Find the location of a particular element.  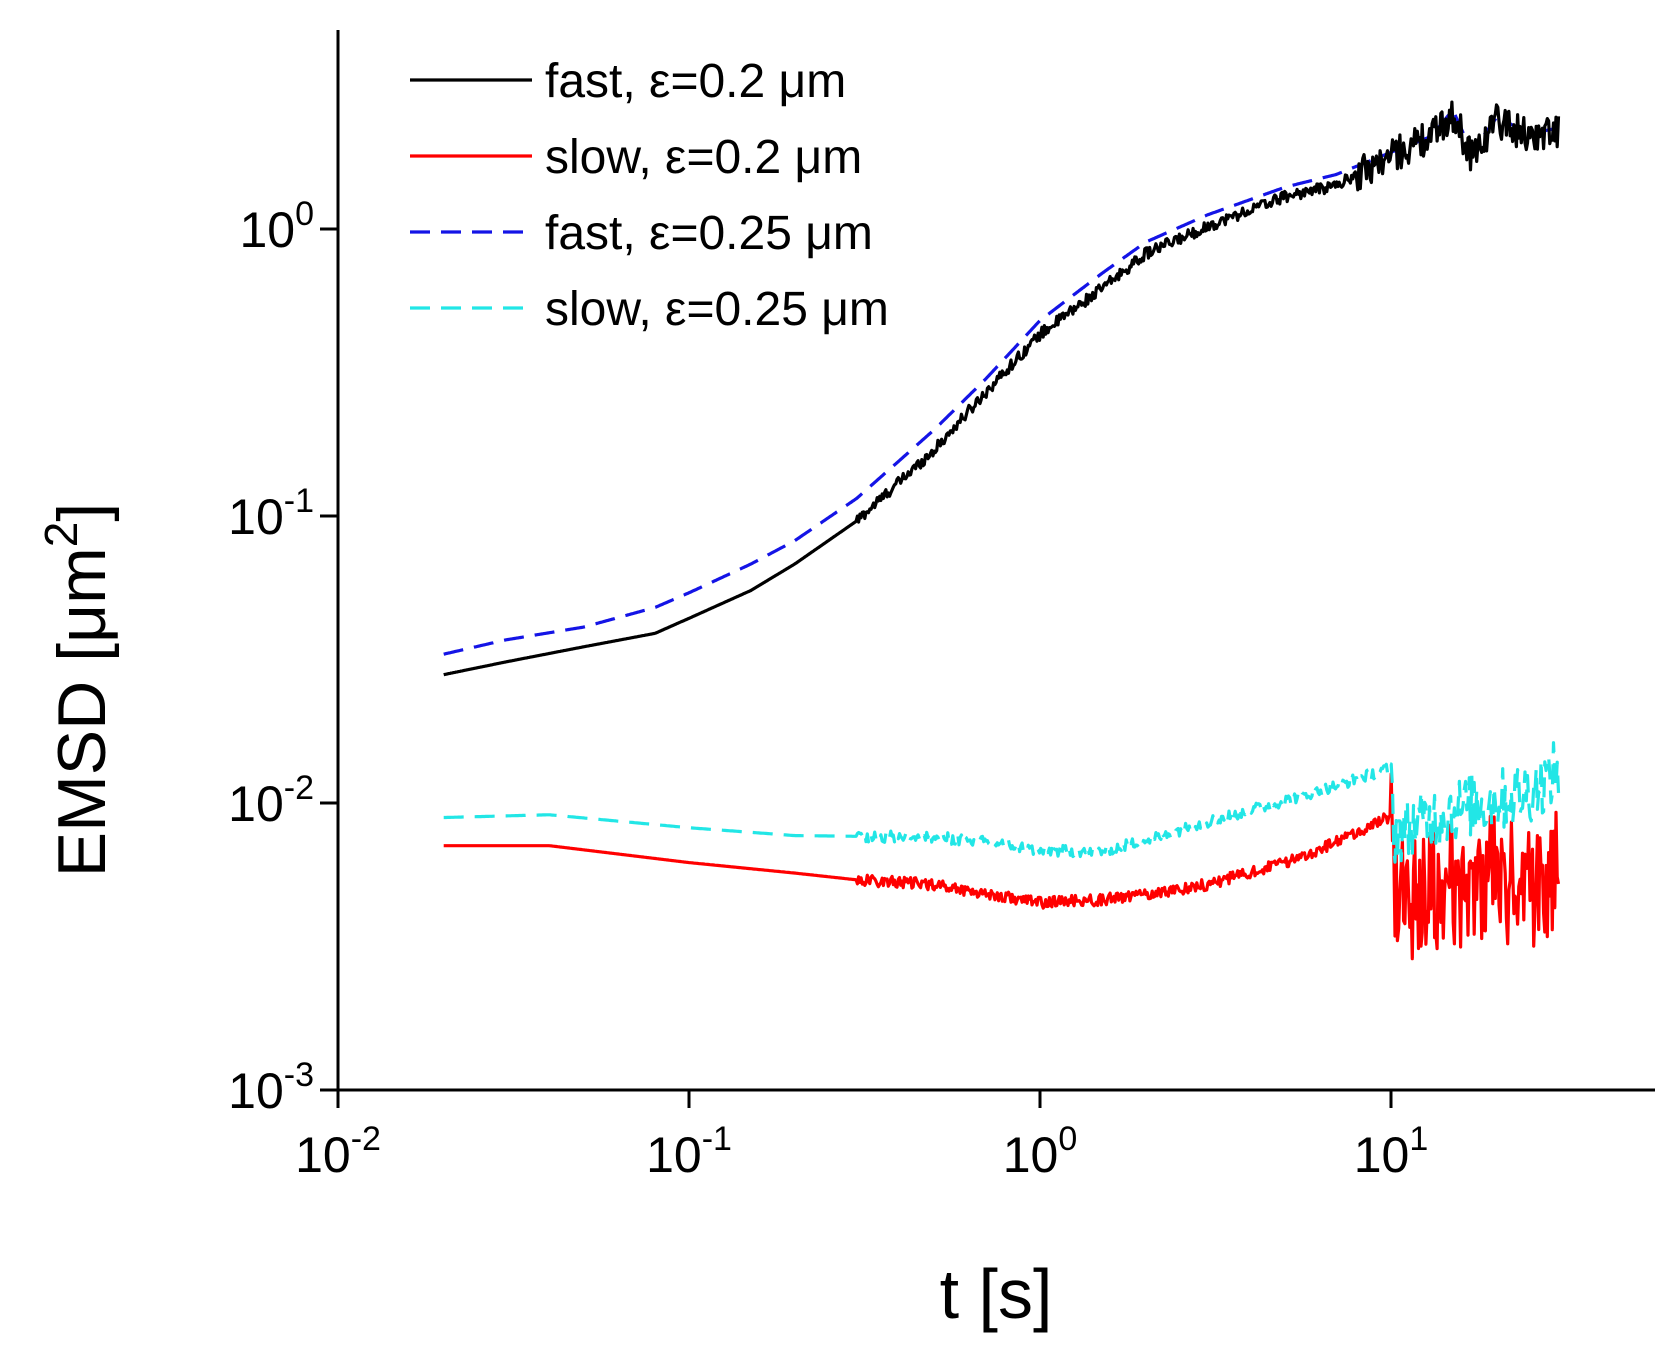

y-tick-label: 10⁰ is located at coordinates (276, 226).